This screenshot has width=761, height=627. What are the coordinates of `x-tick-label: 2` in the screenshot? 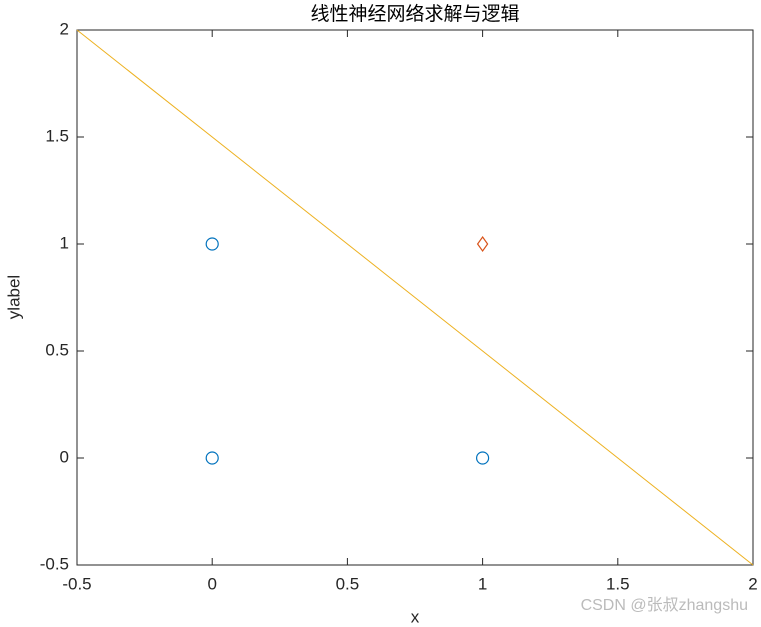 It's located at (752, 583).